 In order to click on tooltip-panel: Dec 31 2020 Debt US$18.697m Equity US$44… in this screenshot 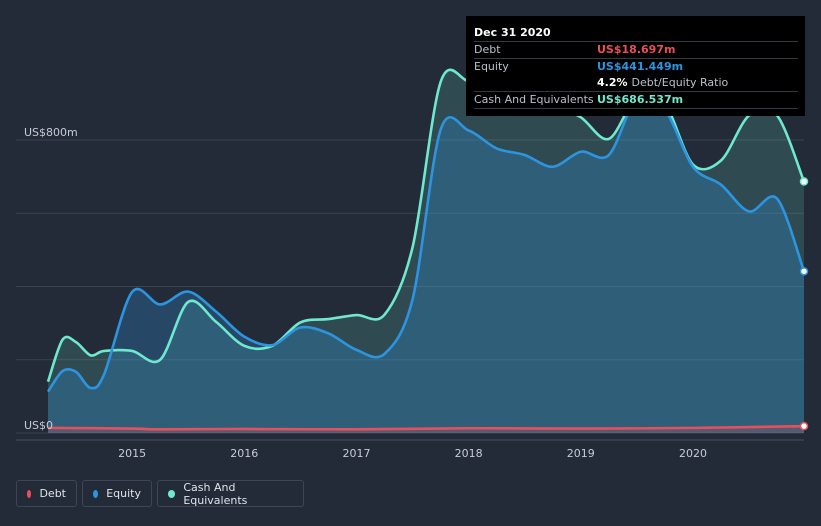, I will do `click(635, 66)`.